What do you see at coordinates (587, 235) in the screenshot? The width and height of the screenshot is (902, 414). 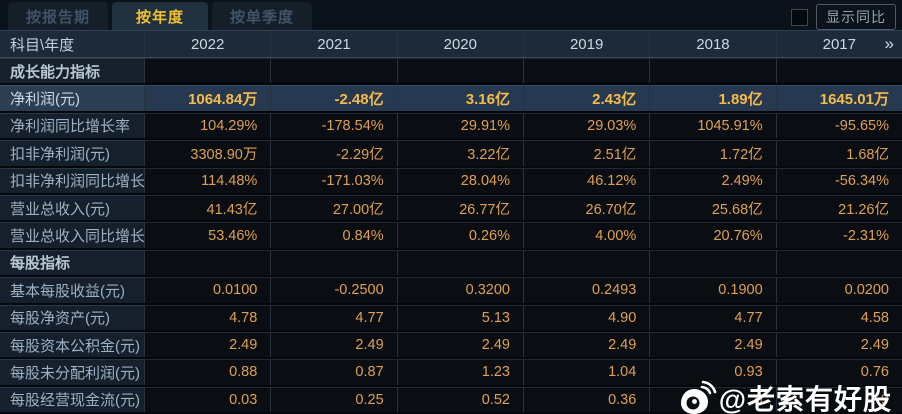 I see `value-cell: 4.00%` at bounding box center [587, 235].